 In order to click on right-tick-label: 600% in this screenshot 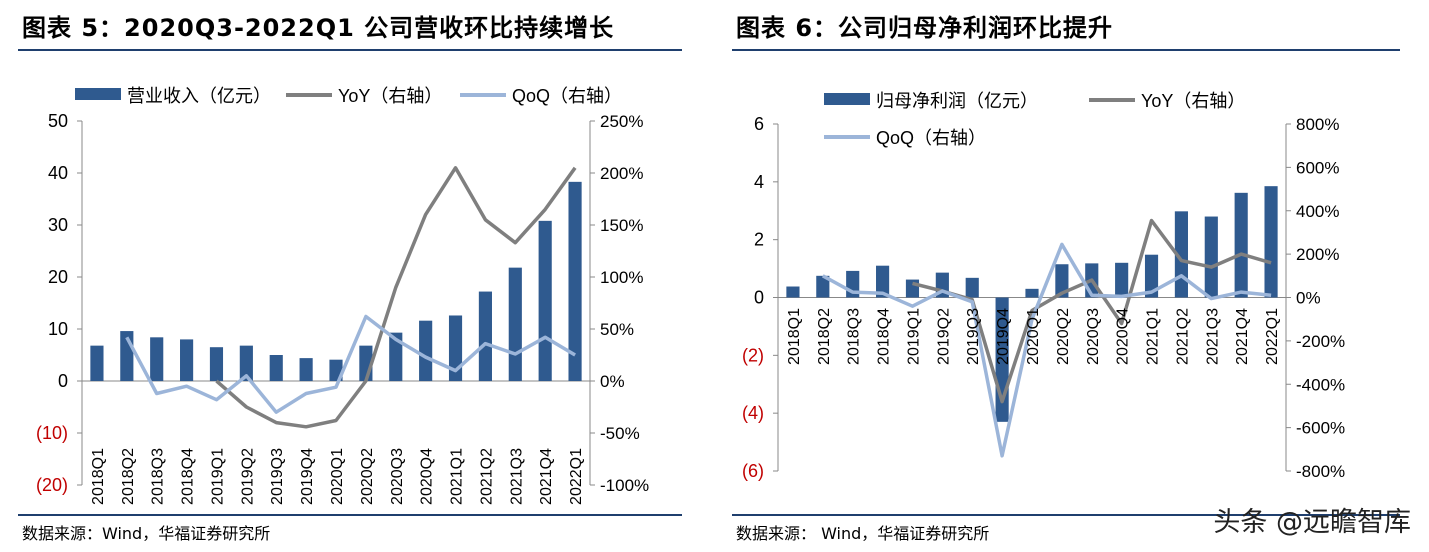, I will do `click(1317, 167)`.